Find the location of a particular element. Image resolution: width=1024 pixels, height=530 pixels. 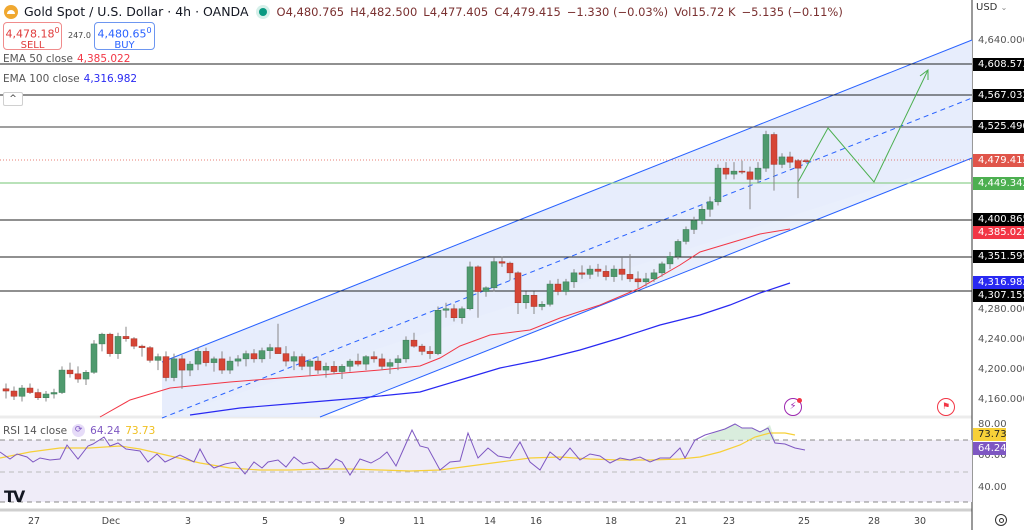

ema-50-legend: EMA 50 close 4,385.022 is located at coordinates (66, 59).